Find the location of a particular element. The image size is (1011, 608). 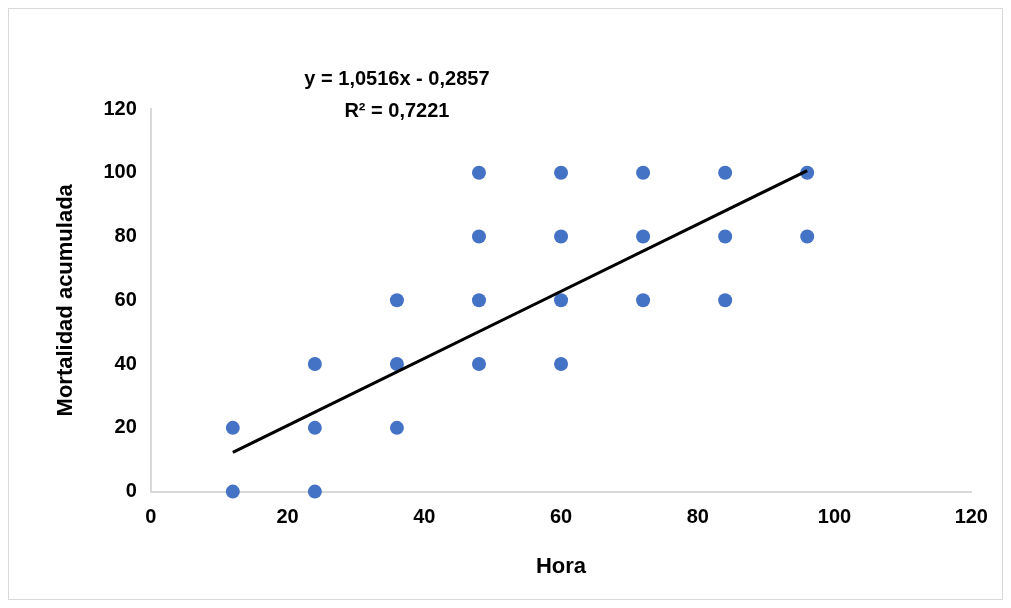

x-tick-label: 80 is located at coordinates (697, 516).